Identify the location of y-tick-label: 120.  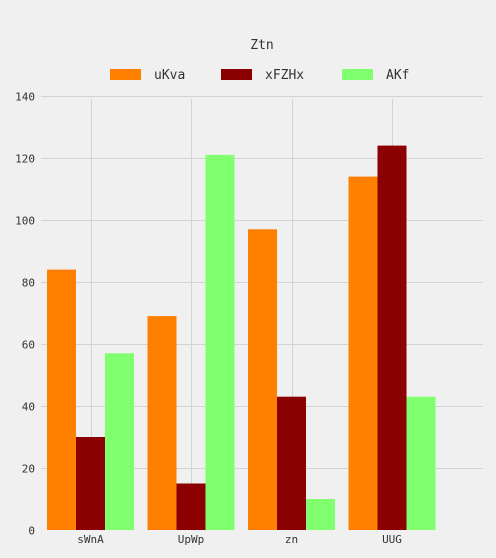
(25, 159).